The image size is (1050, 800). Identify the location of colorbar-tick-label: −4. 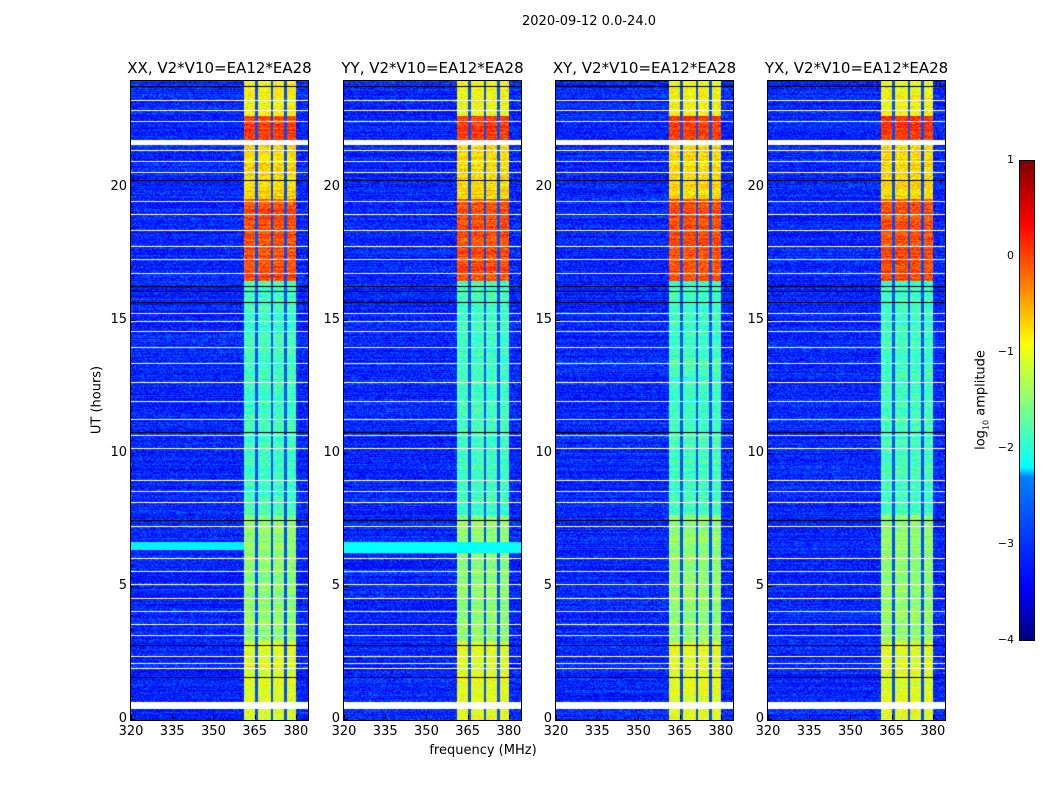
(1005, 639).